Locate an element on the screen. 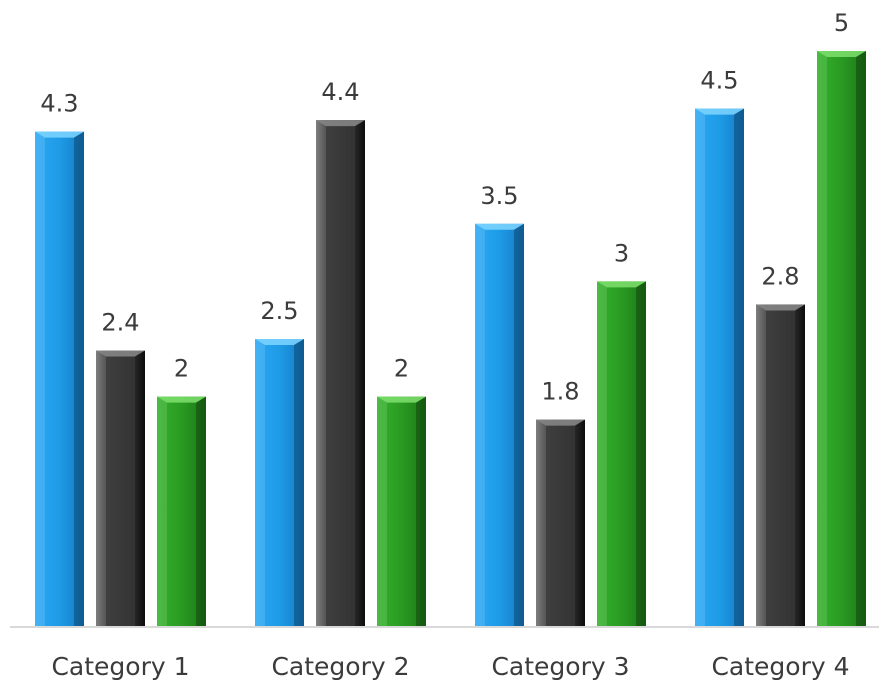 This screenshot has width=879, height=685. data-label-3-3: 3 is located at coordinates (621, 253).